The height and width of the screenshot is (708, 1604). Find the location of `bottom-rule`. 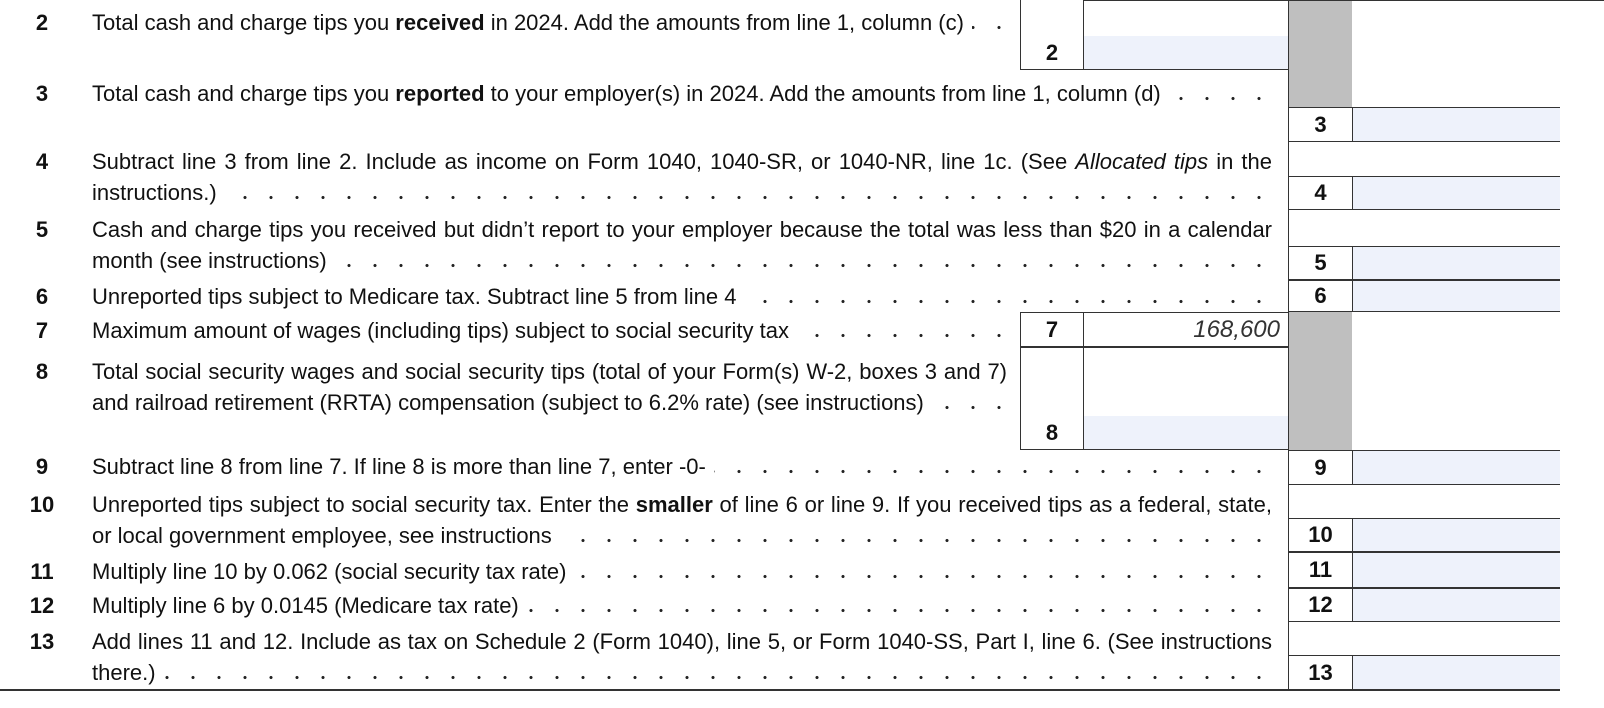

bottom-rule is located at coordinates (780, 690).